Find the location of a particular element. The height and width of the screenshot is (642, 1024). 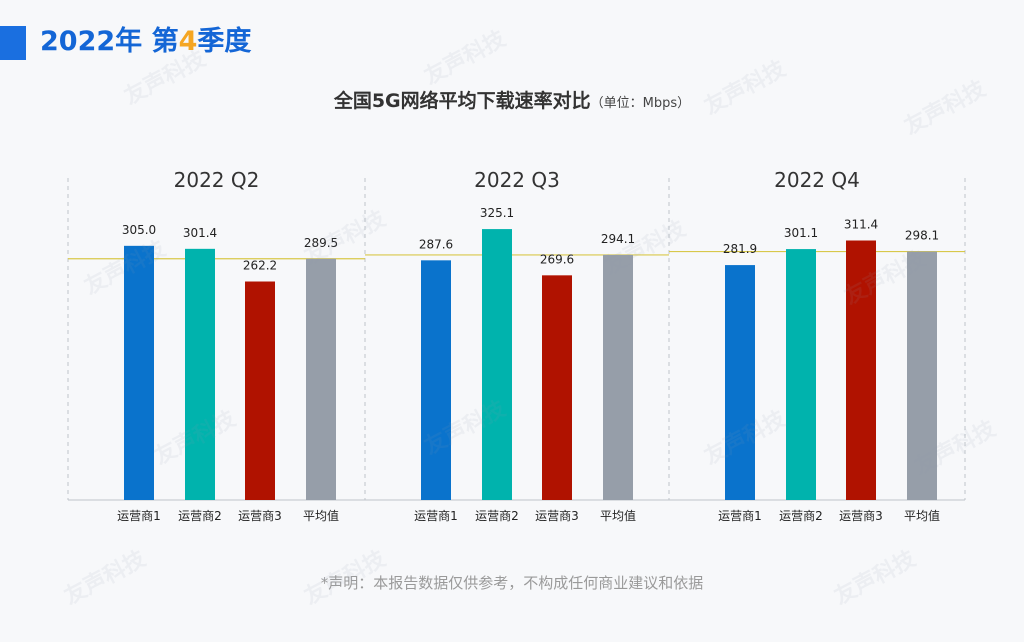

title-quarter-num: 4 is located at coordinates (188, 41).